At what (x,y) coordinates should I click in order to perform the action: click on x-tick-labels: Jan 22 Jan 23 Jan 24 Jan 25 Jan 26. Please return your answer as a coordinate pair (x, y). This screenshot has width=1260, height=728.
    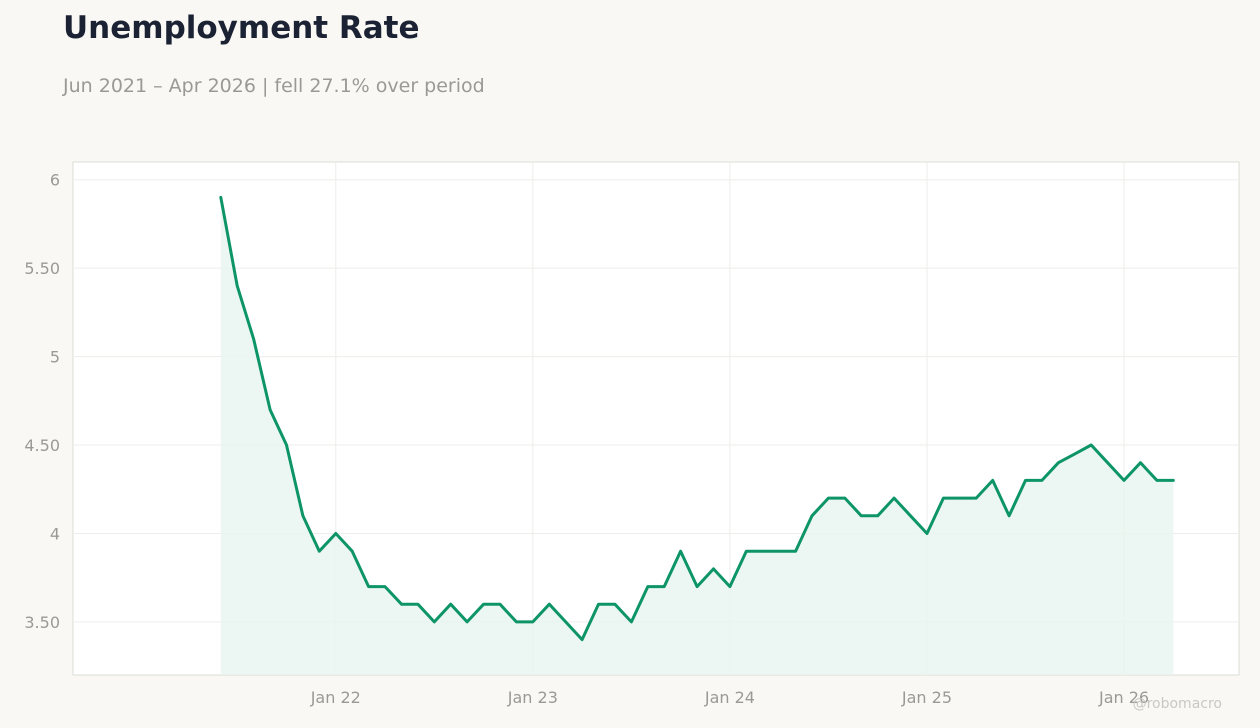
    Looking at the image, I should click on (729, 697).